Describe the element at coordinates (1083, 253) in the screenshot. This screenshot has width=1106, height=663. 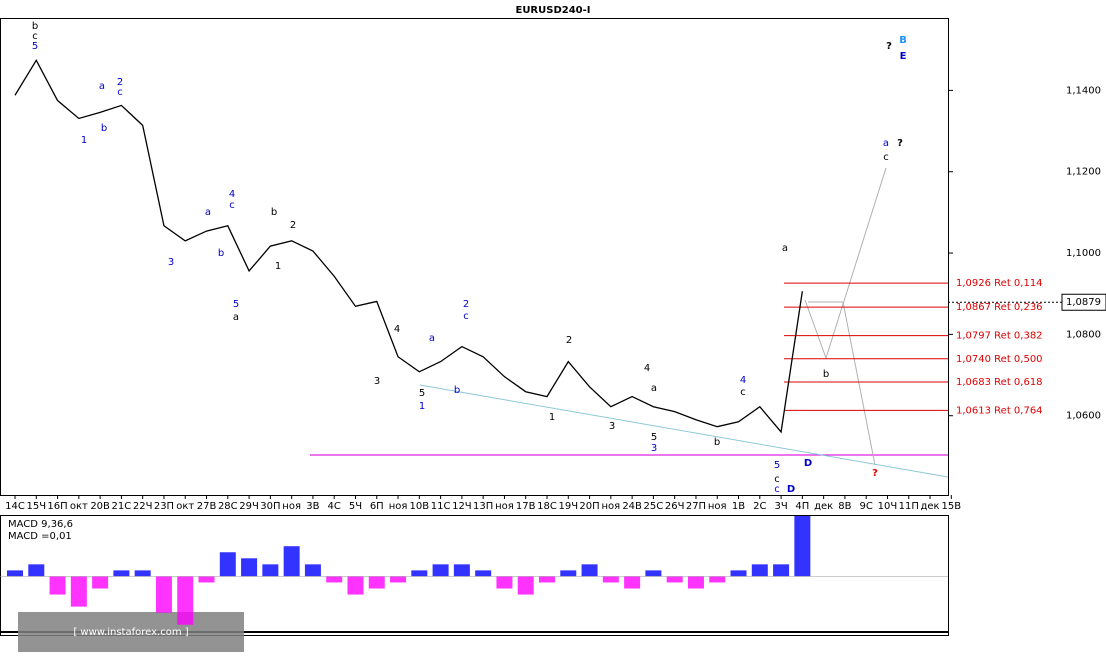
I see `y-tick-label: 1,1000` at that location.